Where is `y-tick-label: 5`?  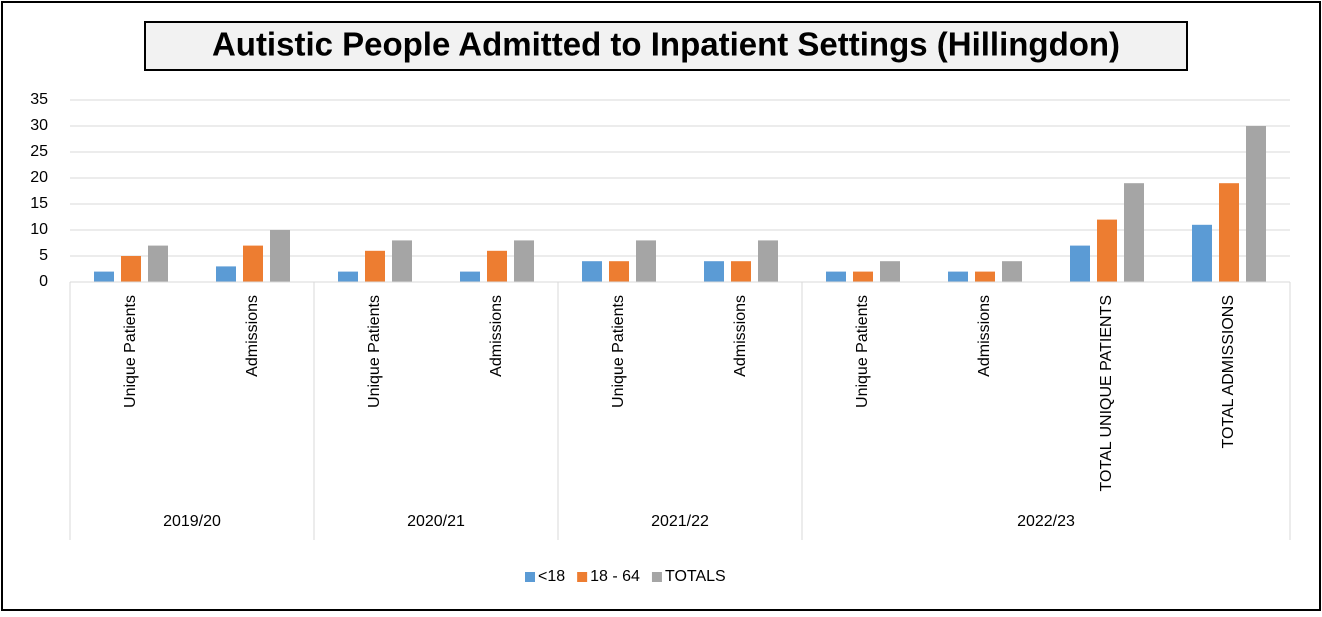
y-tick-label: 5 is located at coordinates (43, 255).